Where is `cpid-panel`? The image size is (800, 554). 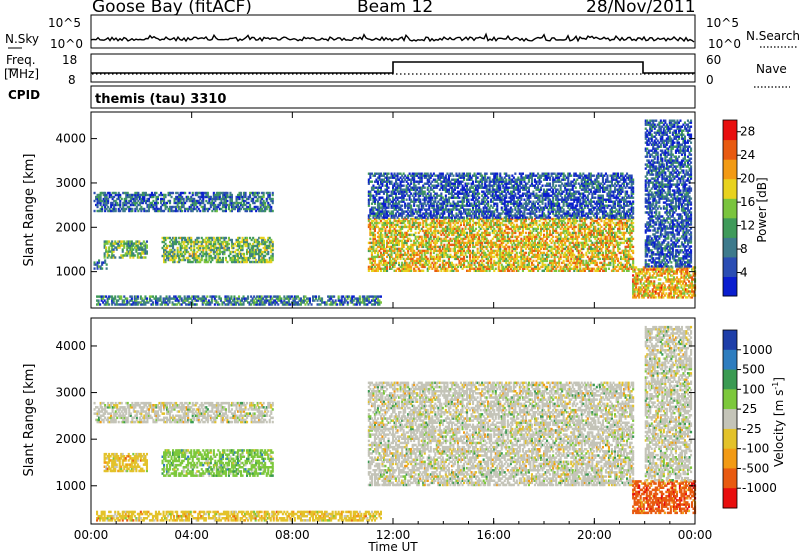 cpid-panel is located at coordinates (393, 97).